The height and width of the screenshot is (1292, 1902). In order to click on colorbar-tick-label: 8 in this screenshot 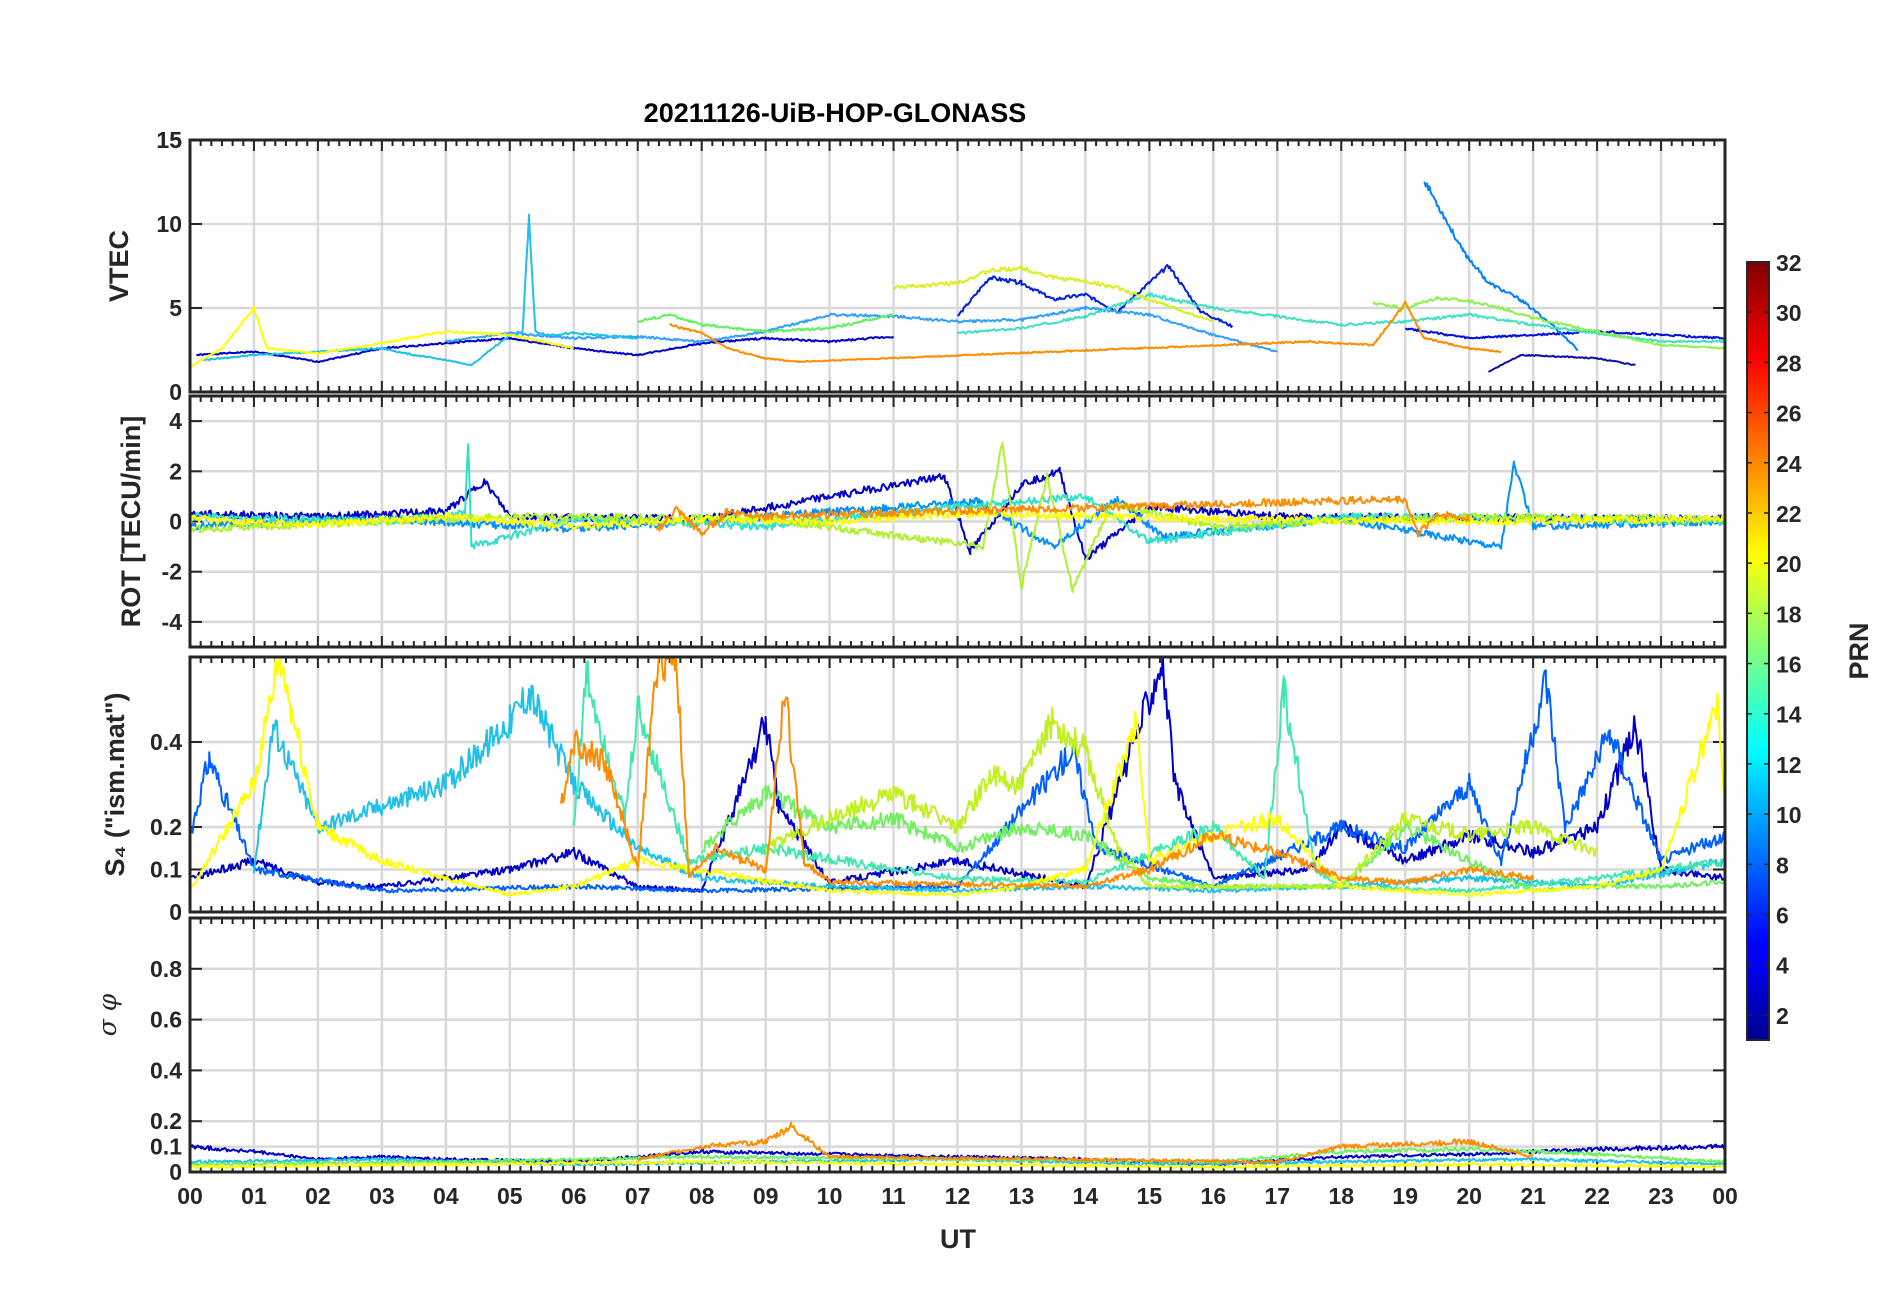, I will do `click(1782, 865)`.